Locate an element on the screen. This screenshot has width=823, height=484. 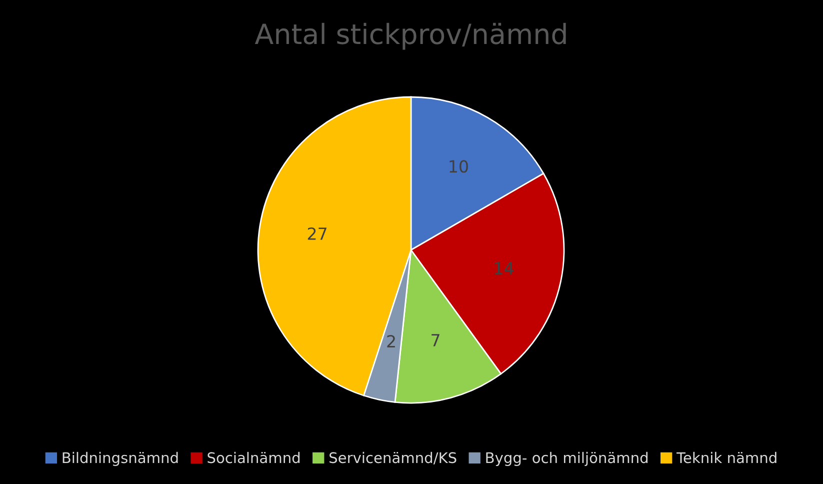
legend-label: Servicenämnd/KS is located at coordinates (393, 458).